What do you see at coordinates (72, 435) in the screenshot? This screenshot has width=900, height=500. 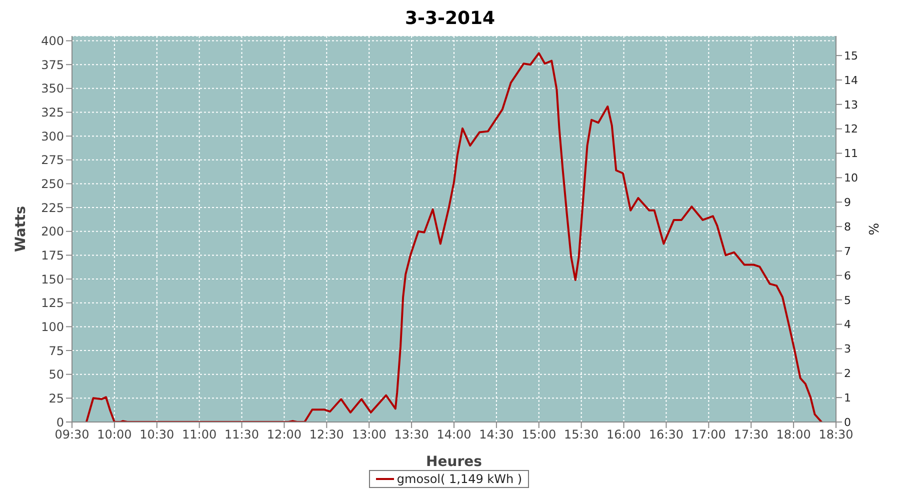 I see `x-tick-label: 09:30` at bounding box center [72, 435].